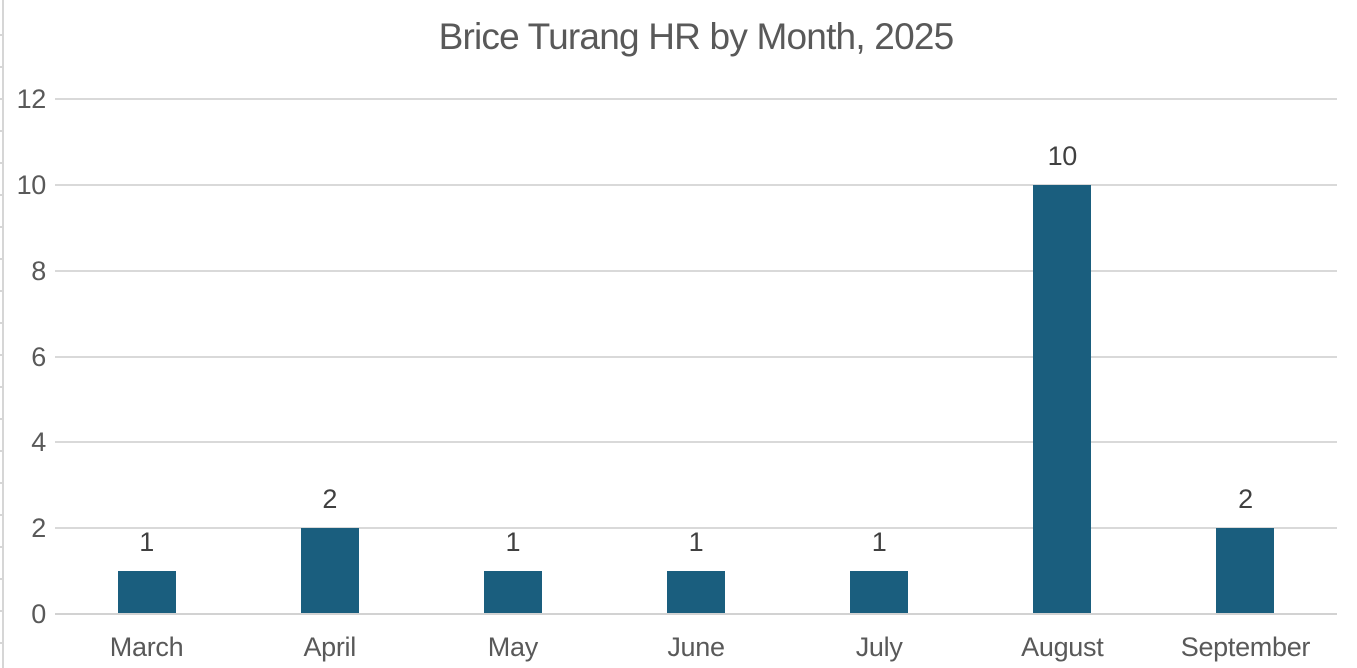 Image resolution: width=1357 pixels, height=668 pixels. I want to click on data-label: 10, so click(1062, 155).